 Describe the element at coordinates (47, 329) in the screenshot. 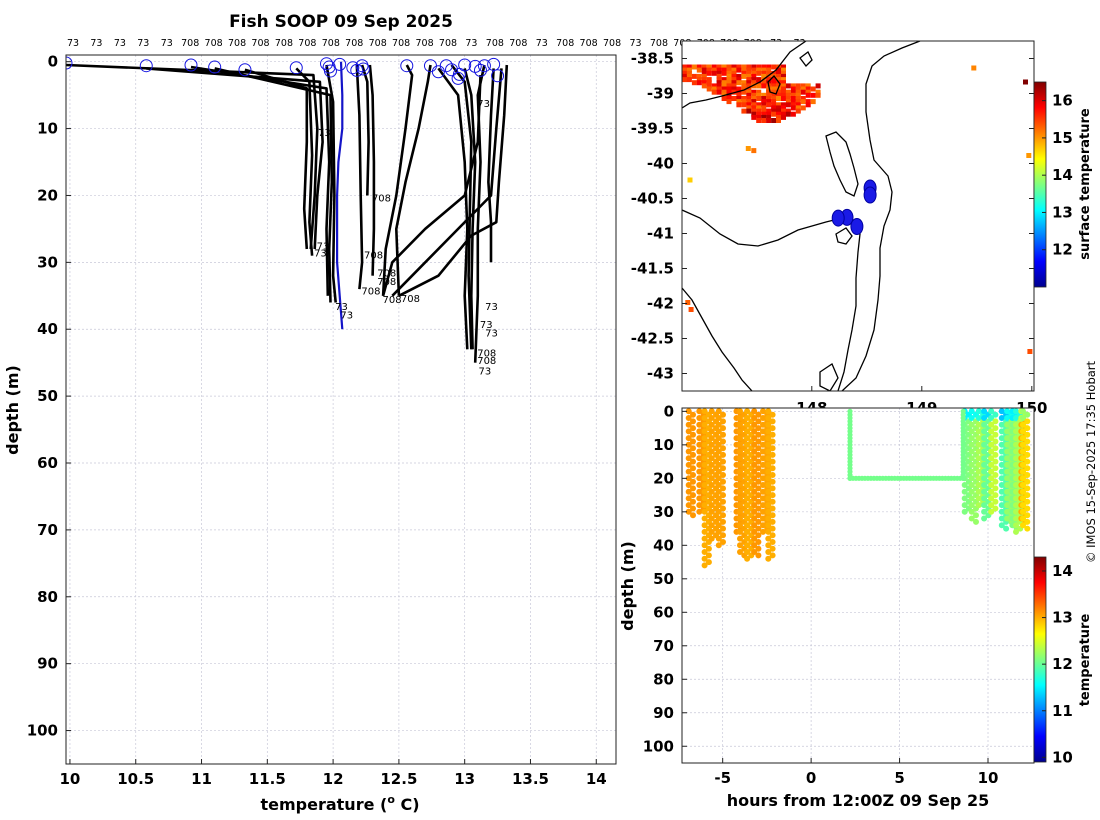

I see `profile-ytick-label: 40` at that location.